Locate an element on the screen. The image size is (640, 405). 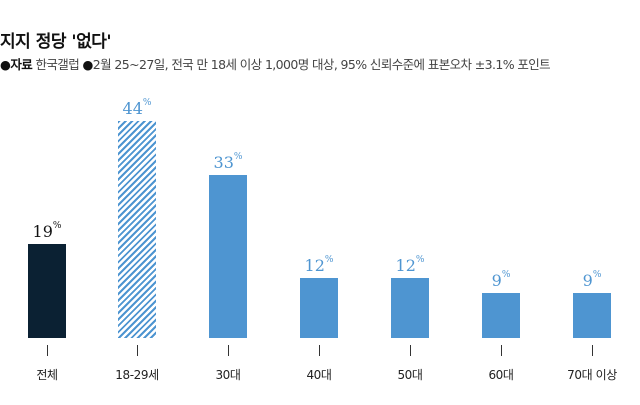
value-label: 44% is located at coordinates (137, 108).